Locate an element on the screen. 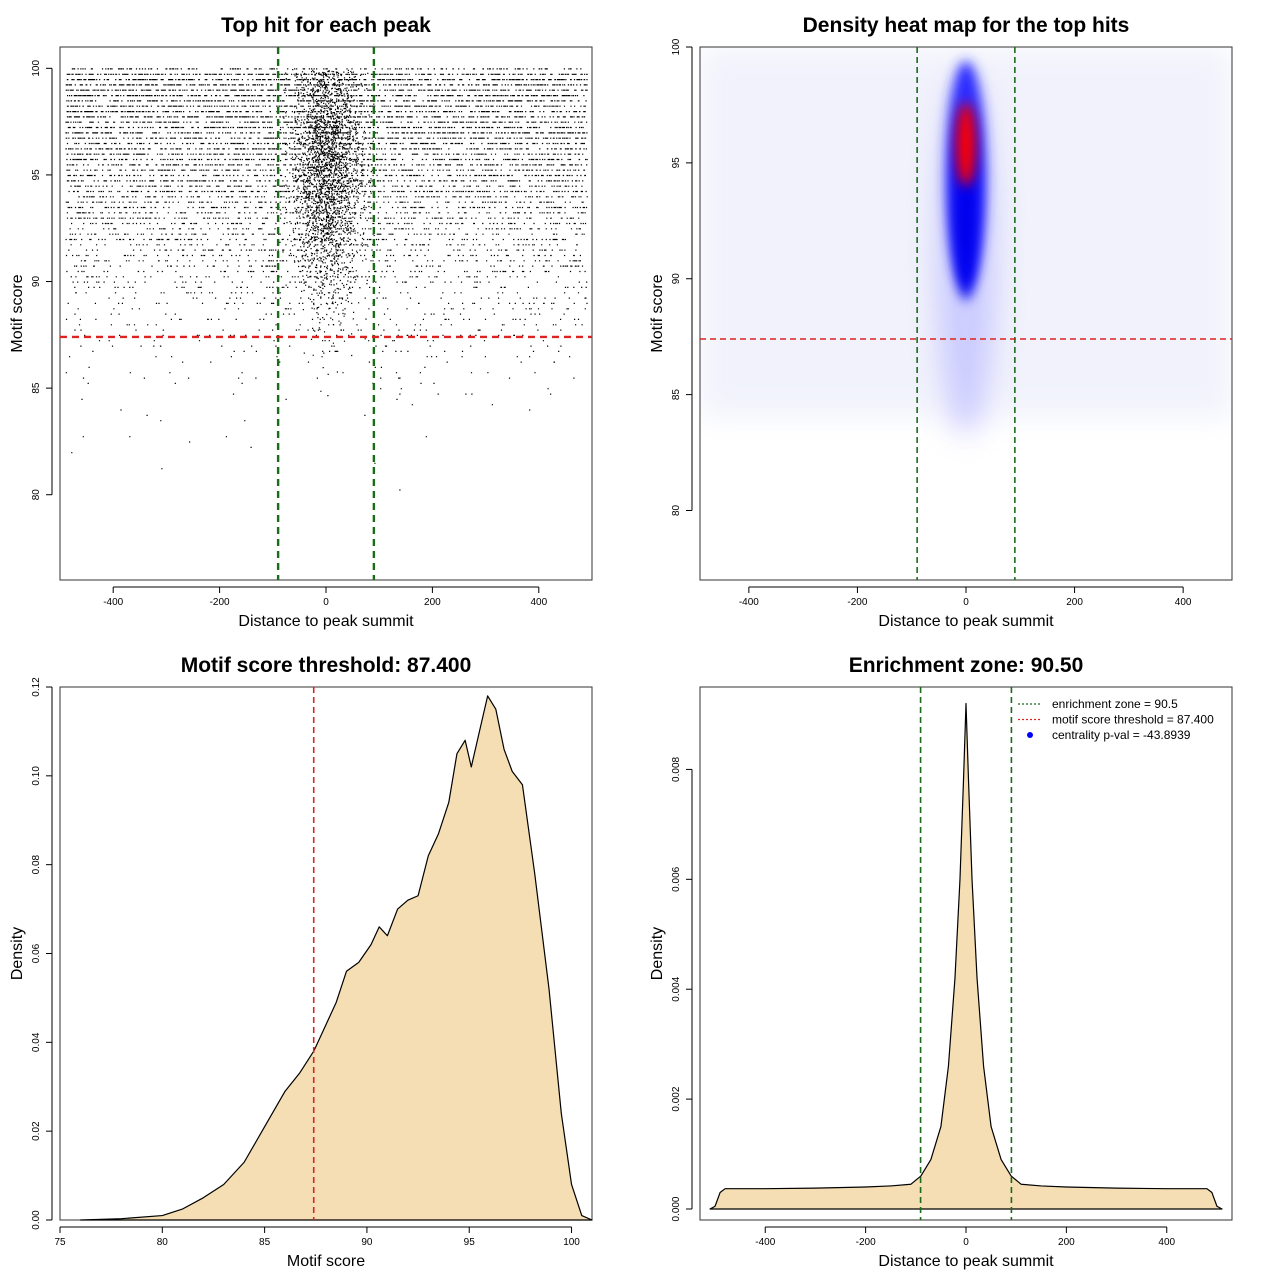 Image resolution: width=1280 pixels, height=1280 pixels. y-axis: 0.000 0.002 0.004 0.006 0.008 is located at coordinates (682, 989).